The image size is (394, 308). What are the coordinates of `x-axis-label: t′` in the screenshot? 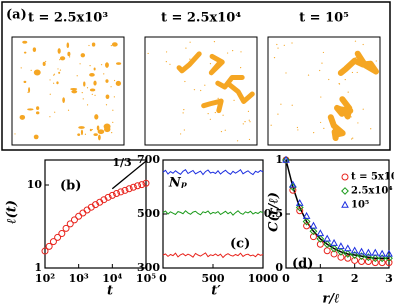 It's located at (216, 291).